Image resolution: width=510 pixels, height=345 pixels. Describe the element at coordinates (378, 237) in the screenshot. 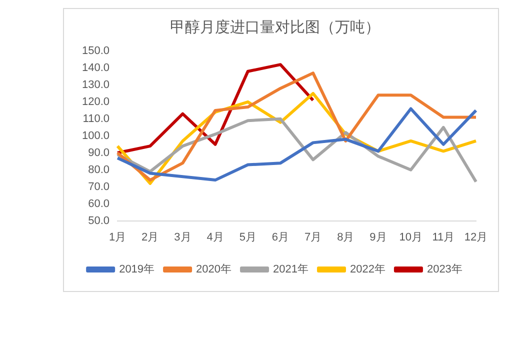

I see `x-tick-label: 9月` at that location.